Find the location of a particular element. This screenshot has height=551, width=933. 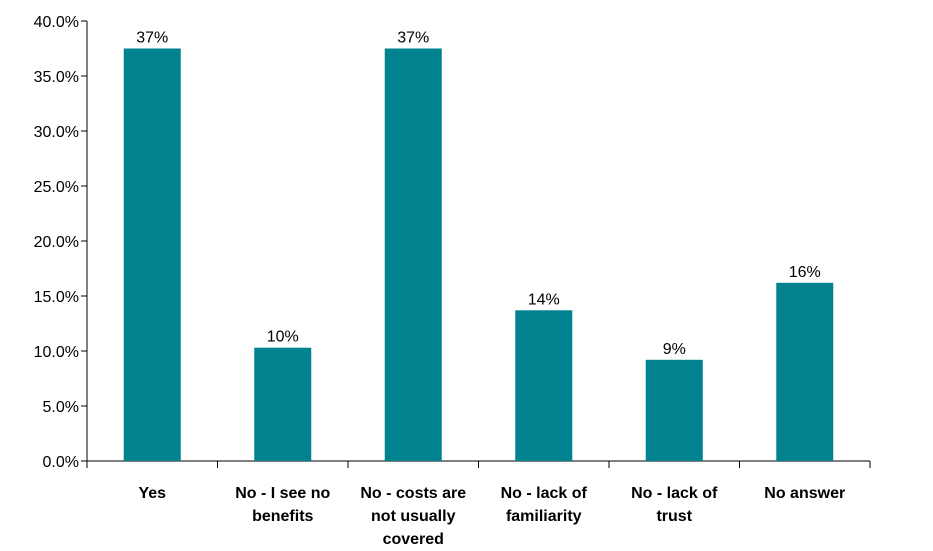

y-tick-label: 25.0% is located at coordinates (56, 187).